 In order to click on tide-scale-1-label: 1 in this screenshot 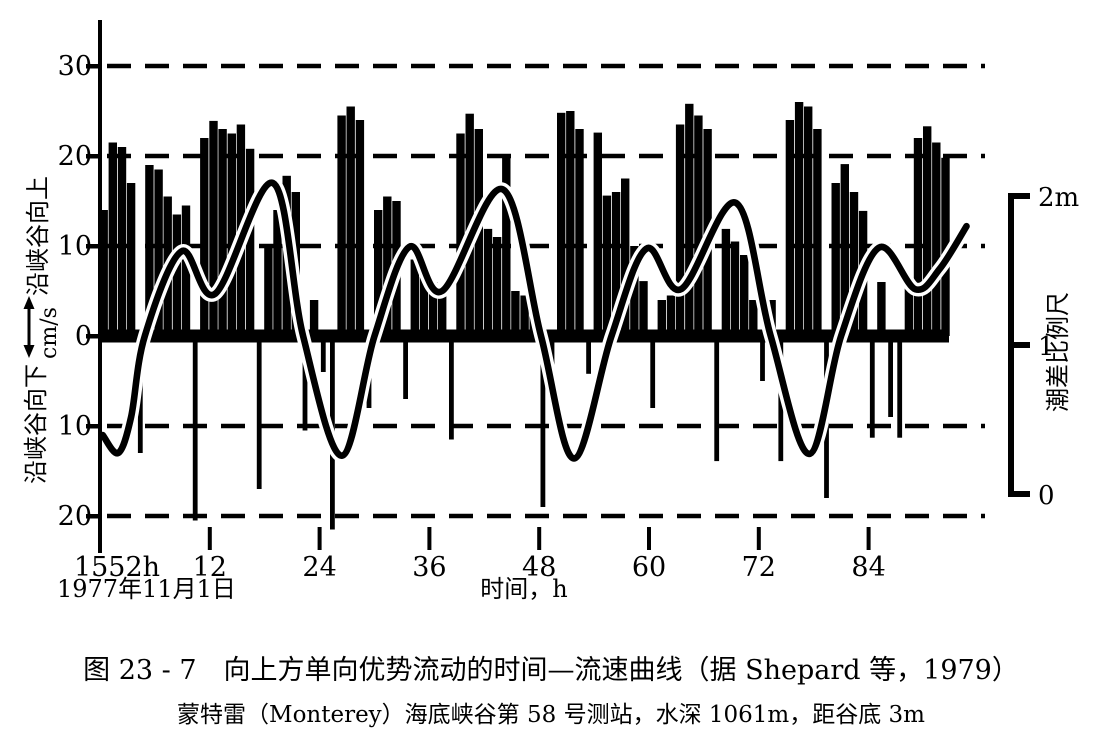, I will do `click(1046, 347)`.